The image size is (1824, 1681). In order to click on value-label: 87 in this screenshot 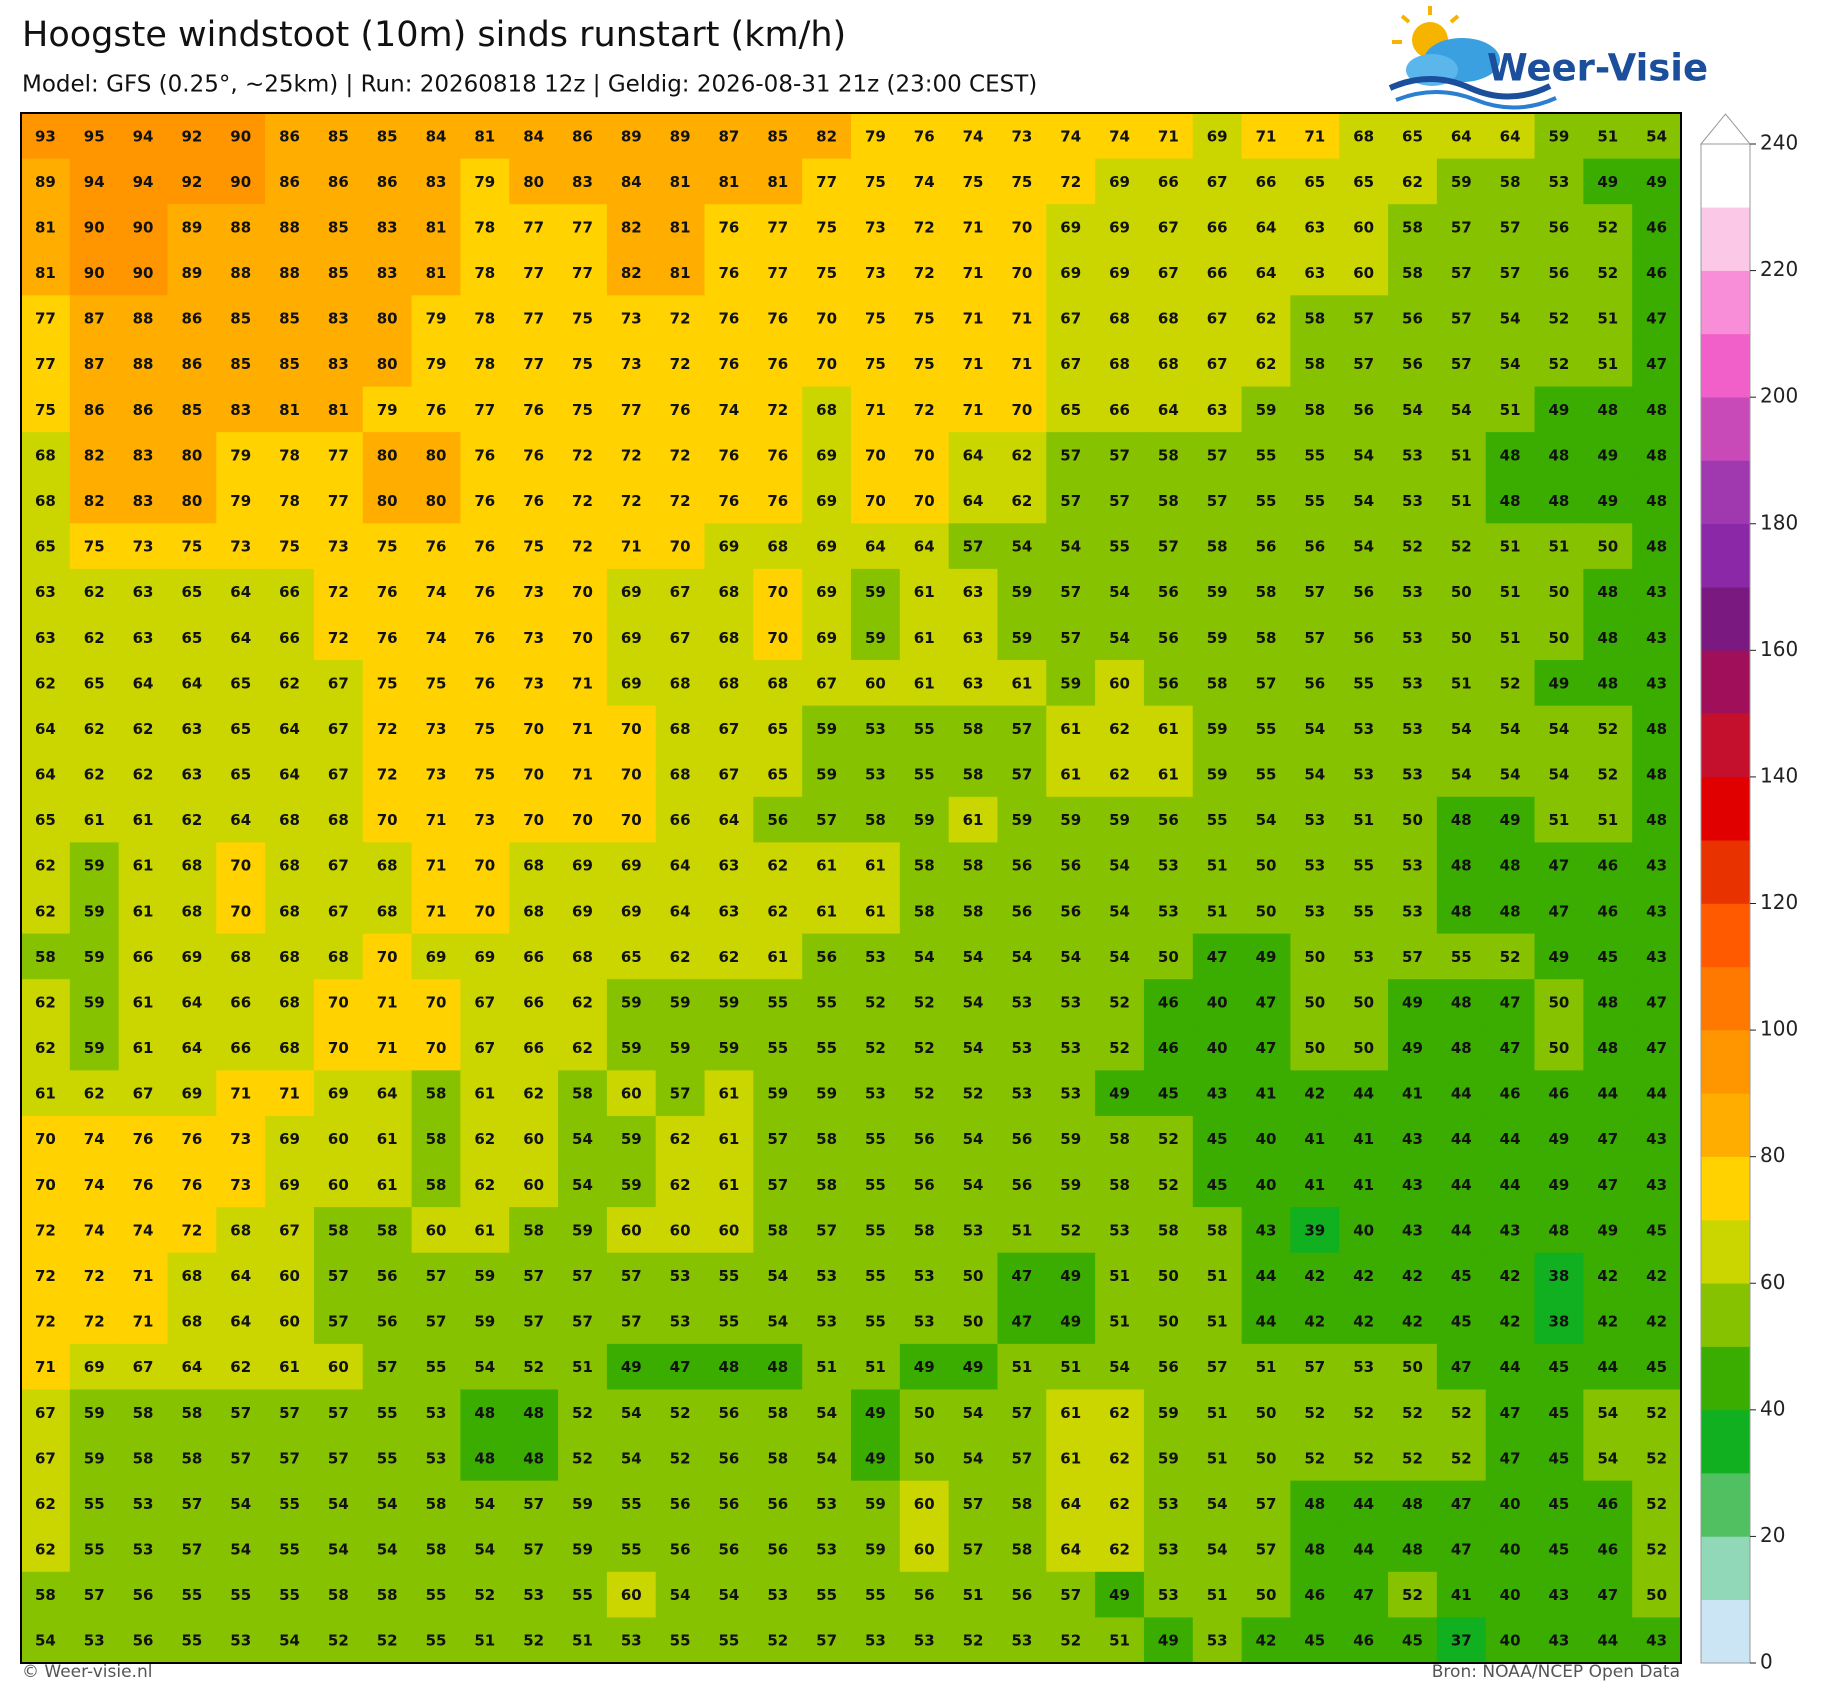, I will do `click(94, 319)`.